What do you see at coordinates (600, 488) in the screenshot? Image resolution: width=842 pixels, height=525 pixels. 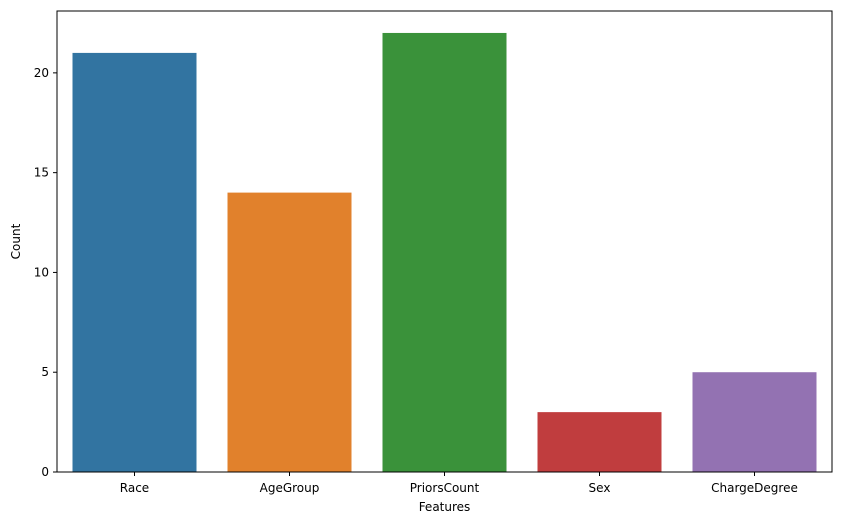 I see `x-tick-label: Sex` at bounding box center [600, 488].